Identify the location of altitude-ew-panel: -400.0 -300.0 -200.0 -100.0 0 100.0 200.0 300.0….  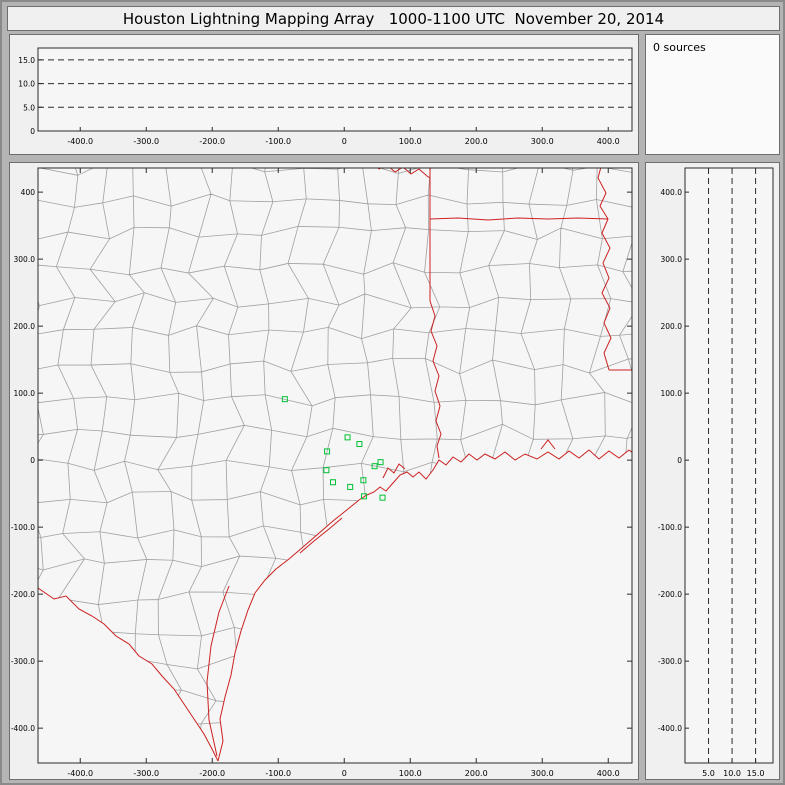
(324, 94).